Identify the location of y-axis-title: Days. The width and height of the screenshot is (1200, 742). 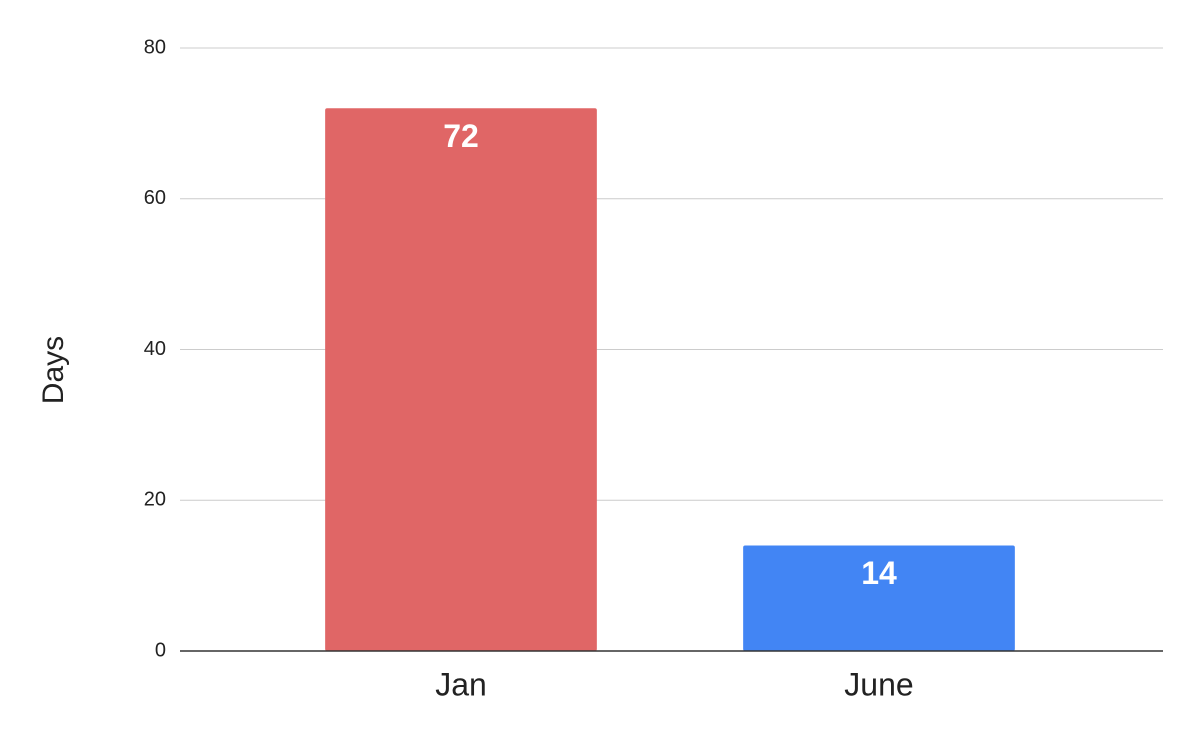
(53, 370).